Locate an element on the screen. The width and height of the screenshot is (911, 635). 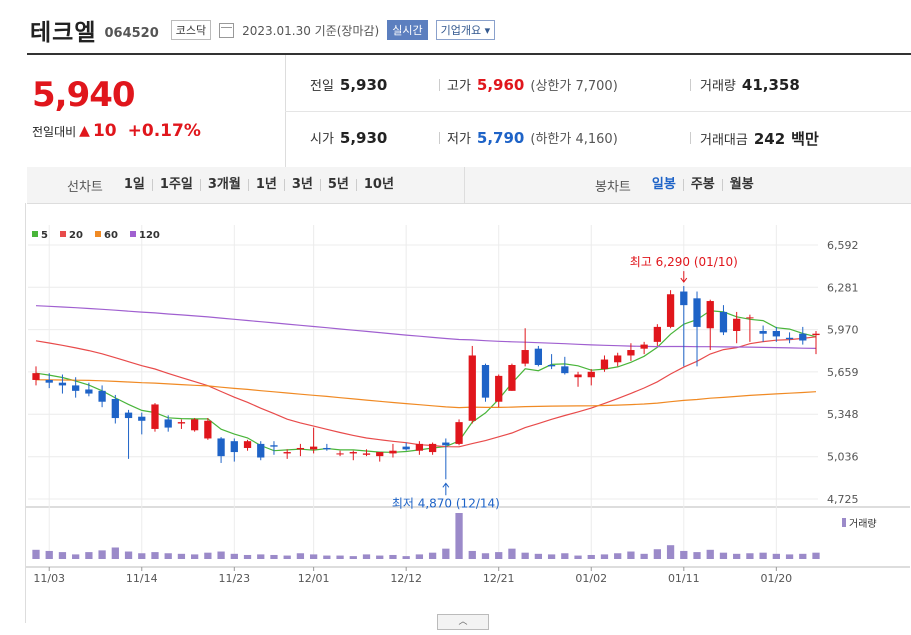
candle-daily: 일봉 is located at coordinates (663, 184).